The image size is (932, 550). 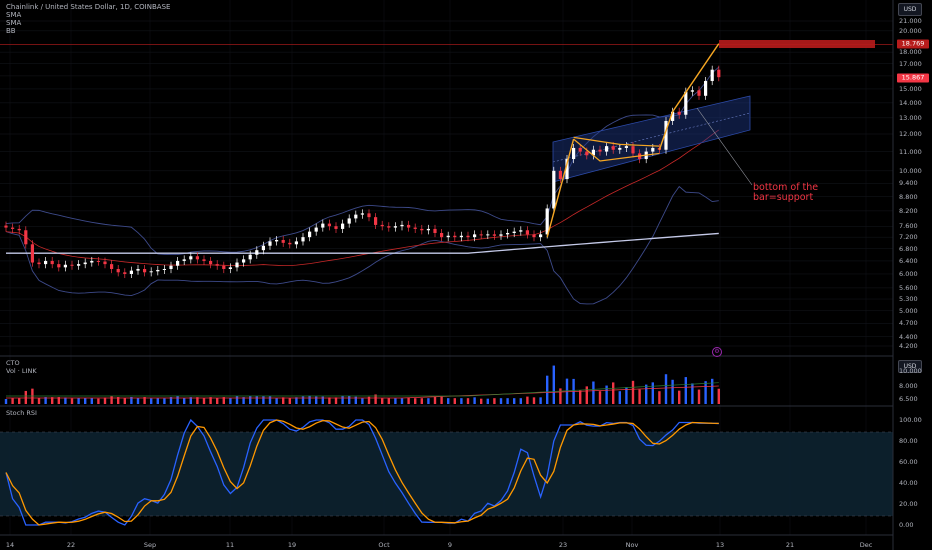 I want to click on indicator-cto-label: CTO, so click(x=13, y=363).